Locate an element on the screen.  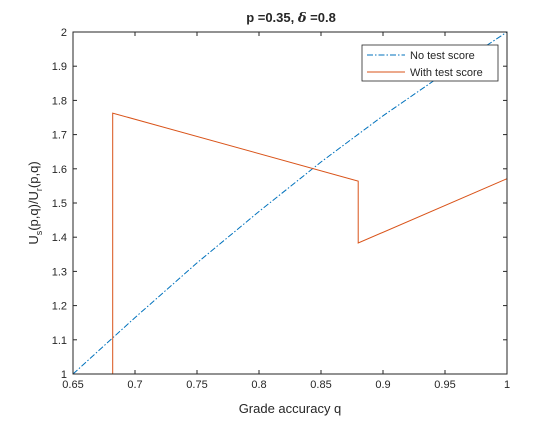
x-tick-label: 0.7 is located at coordinates (134, 385).